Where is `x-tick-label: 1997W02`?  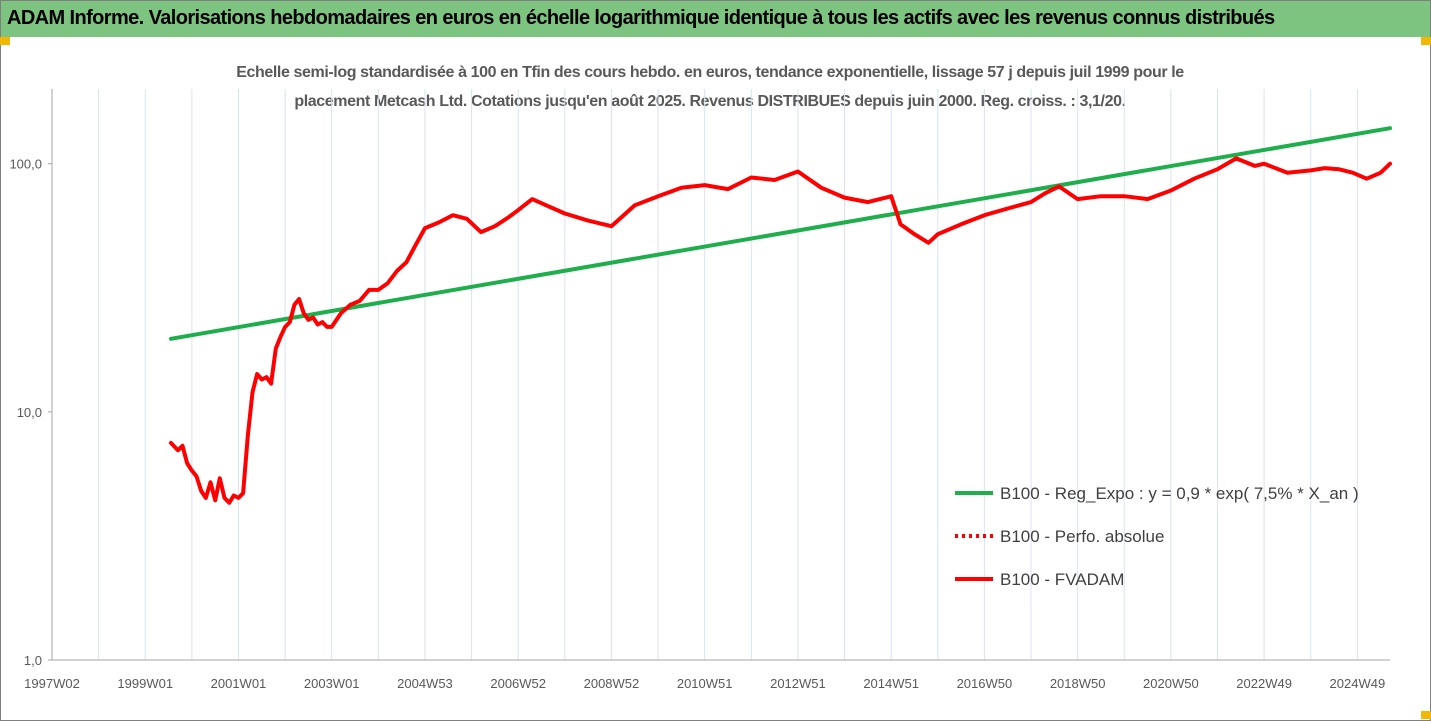 x-tick-label: 1997W02 is located at coordinates (52, 683).